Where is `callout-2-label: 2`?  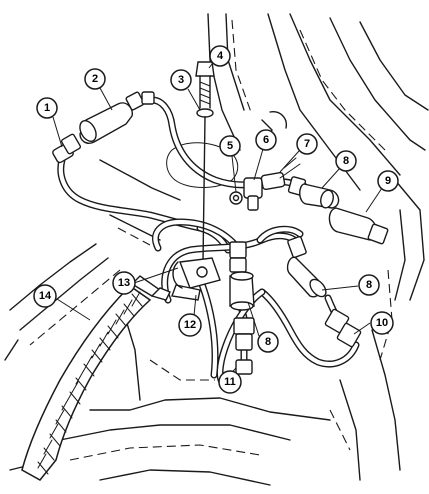 callout-2-label: 2 is located at coordinates (95, 79).